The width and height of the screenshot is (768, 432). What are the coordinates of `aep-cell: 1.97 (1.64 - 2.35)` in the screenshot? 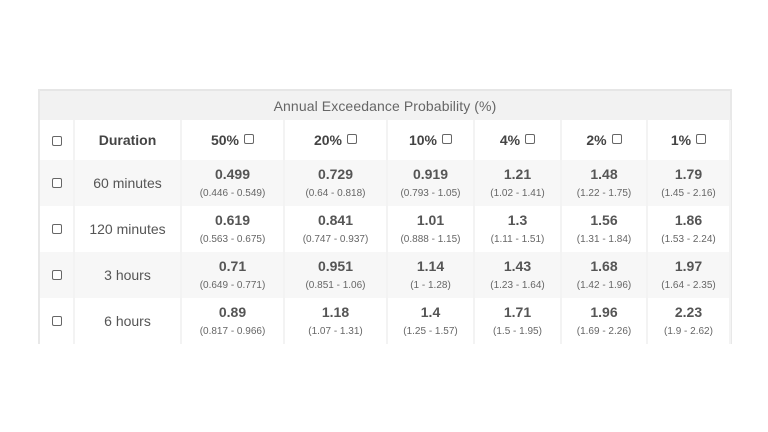 It's located at (689, 275).